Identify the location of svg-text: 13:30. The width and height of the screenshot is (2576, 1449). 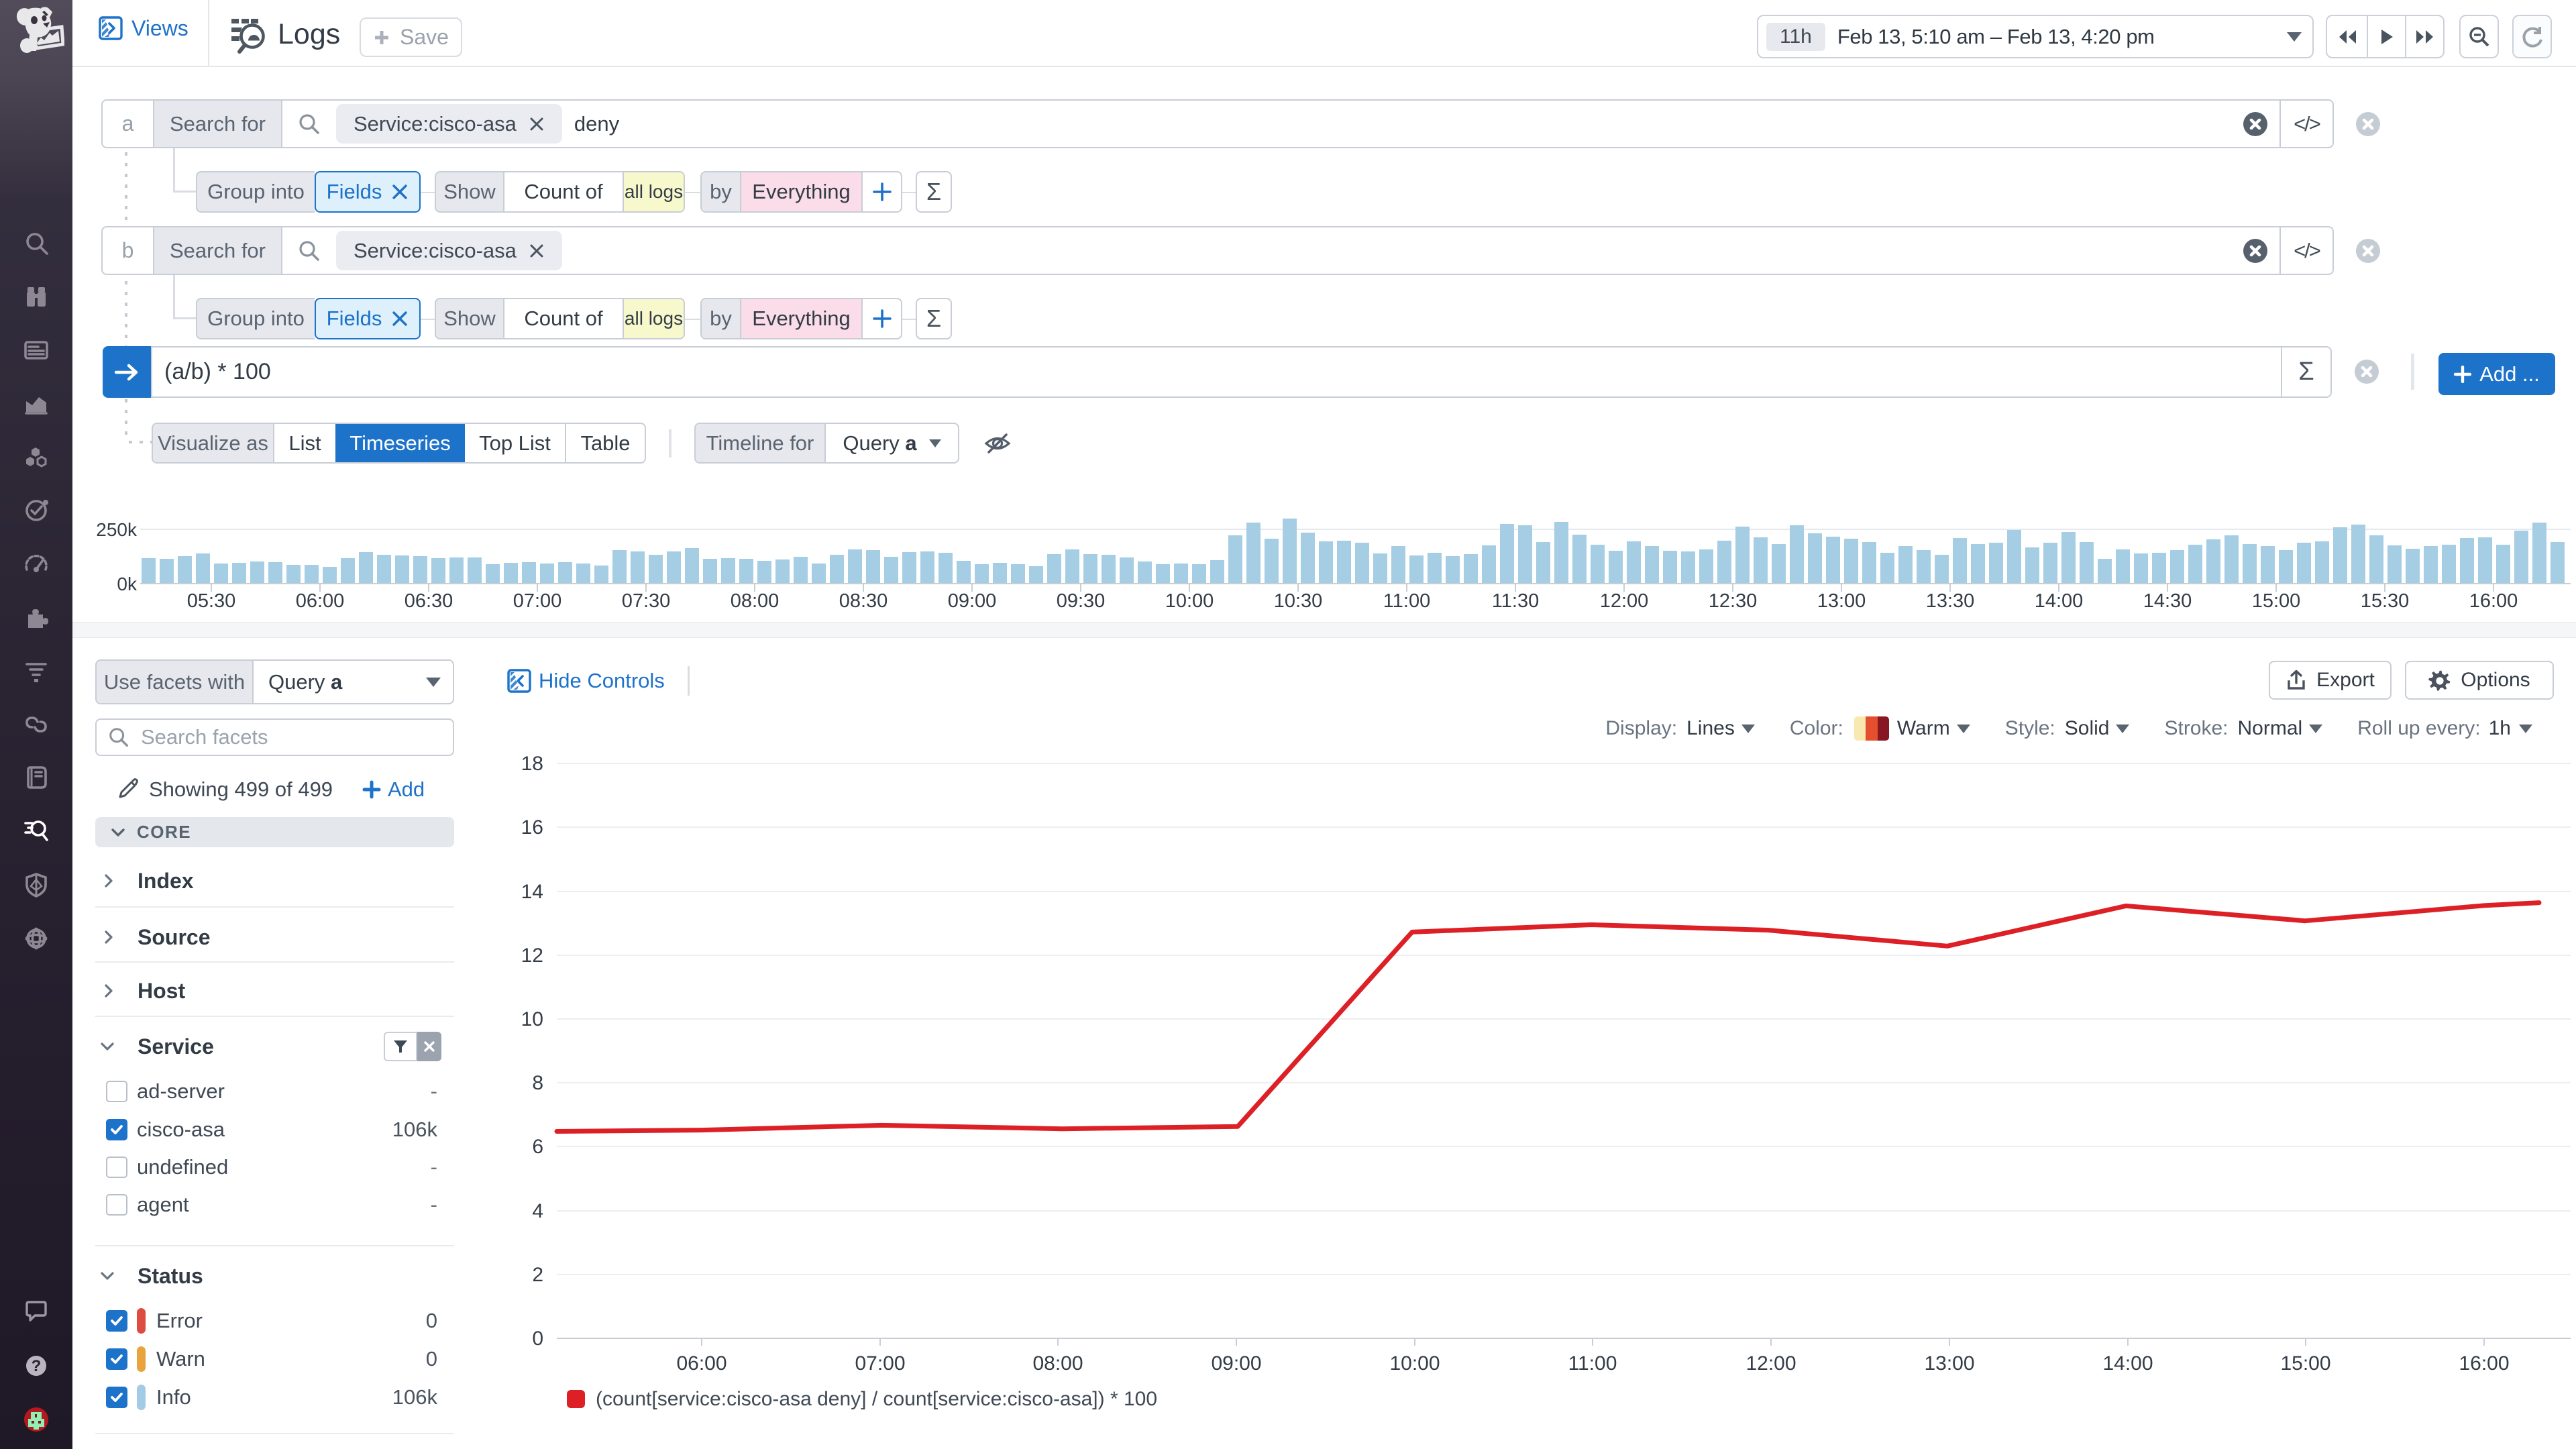
(1950, 601).